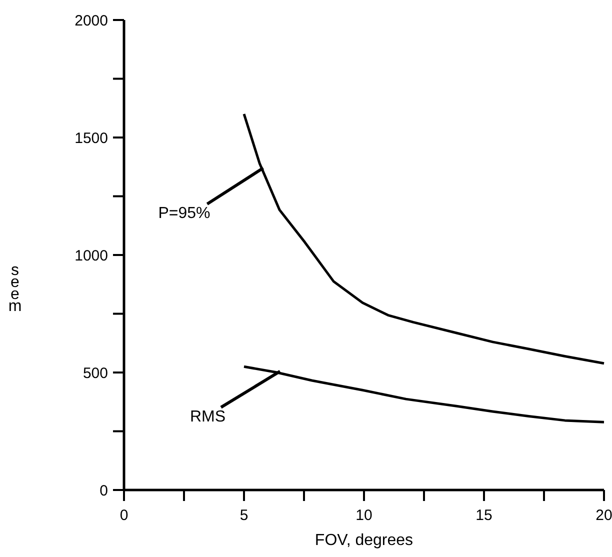 The image size is (612, 557). Describe the element at coordinates (124, 515) in the screenshot. I see `x-tick-label: 0` at that location.